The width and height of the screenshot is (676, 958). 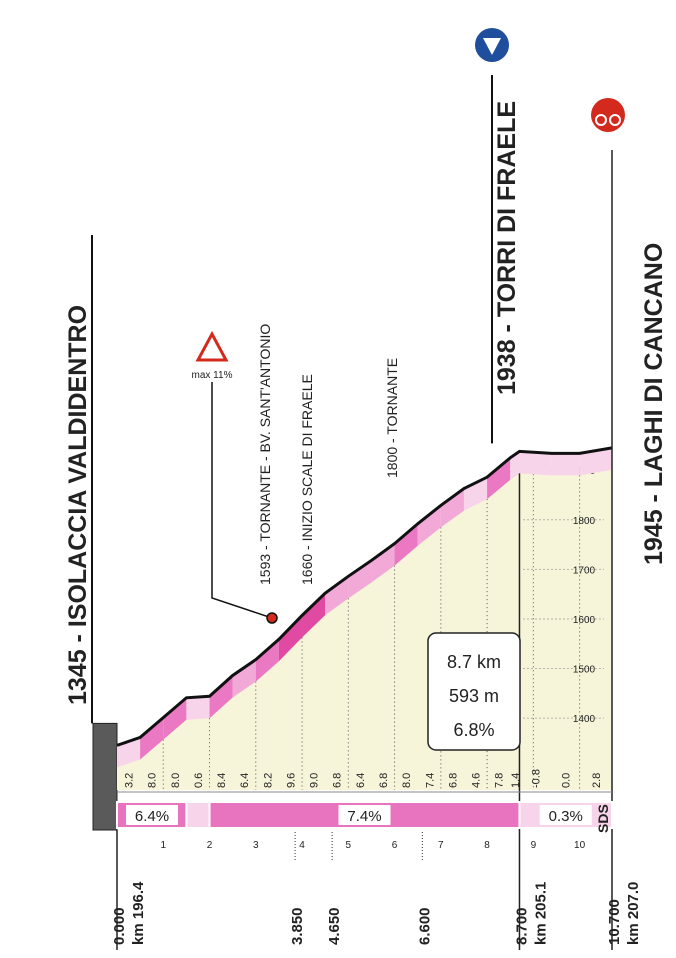 I want to click on segment-bar, so click(x=198, y=815).